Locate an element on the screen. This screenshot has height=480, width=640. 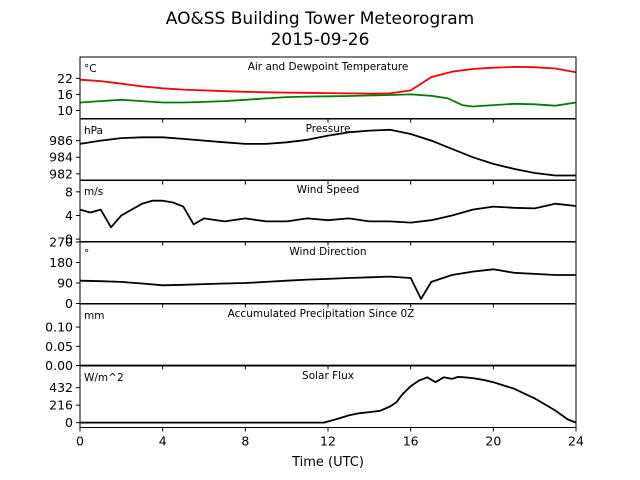
temp-unit-label: °C is located at coordinates (90, 69).